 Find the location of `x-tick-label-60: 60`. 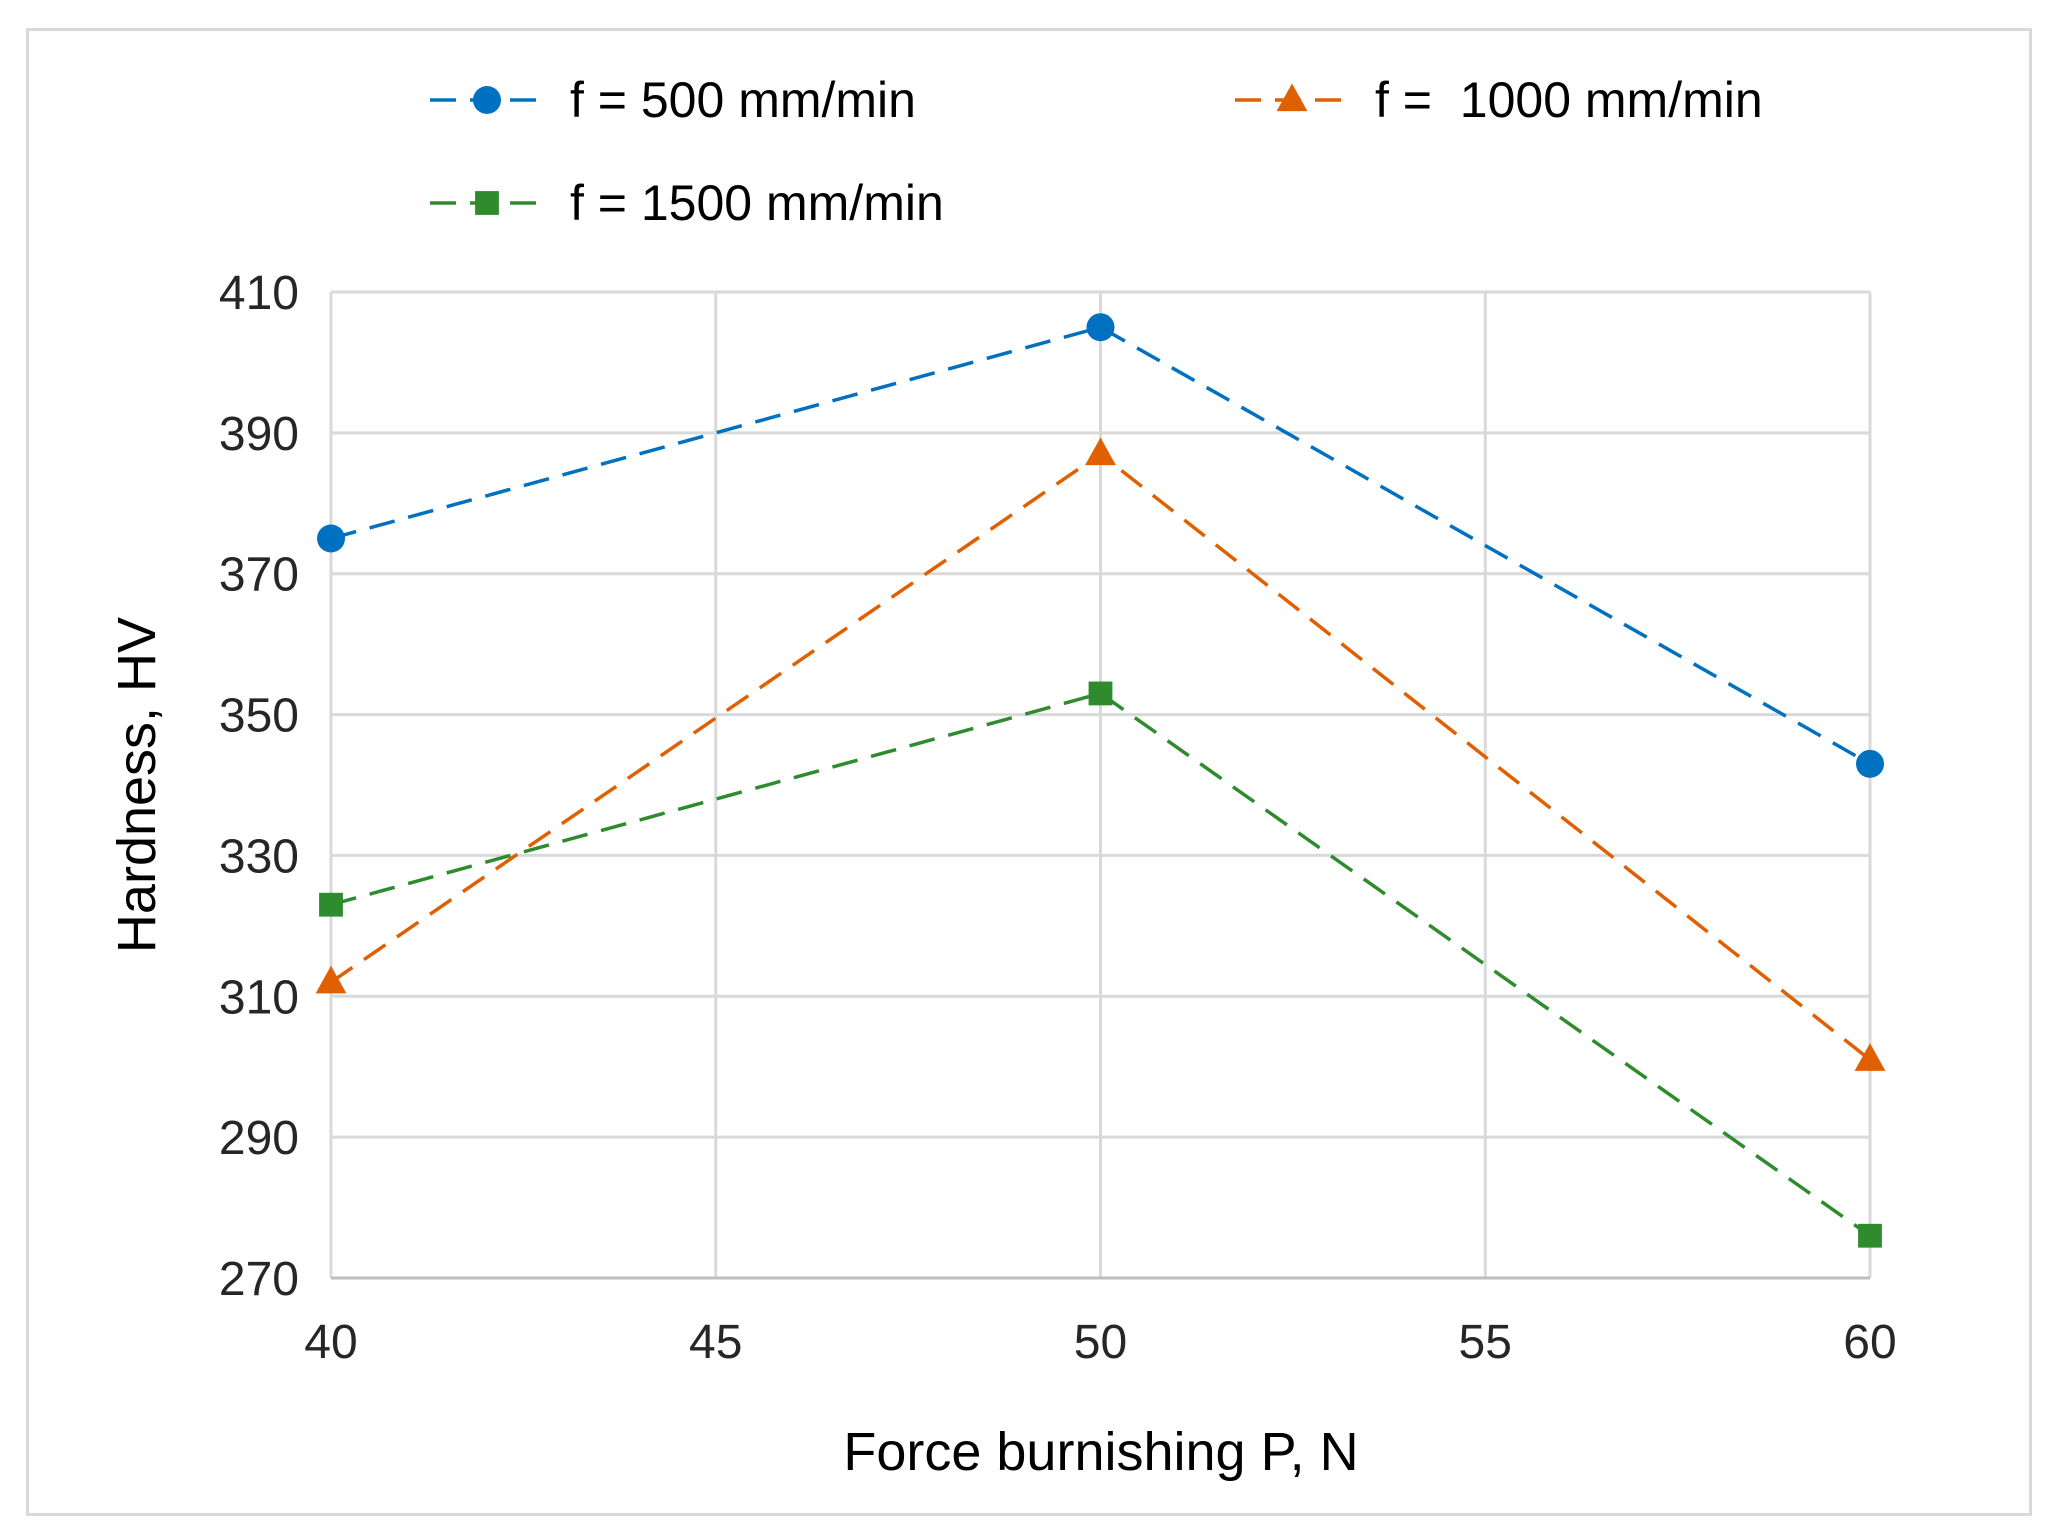

x-tick-label-60: 60 is located at coordinates (1869, 1342).